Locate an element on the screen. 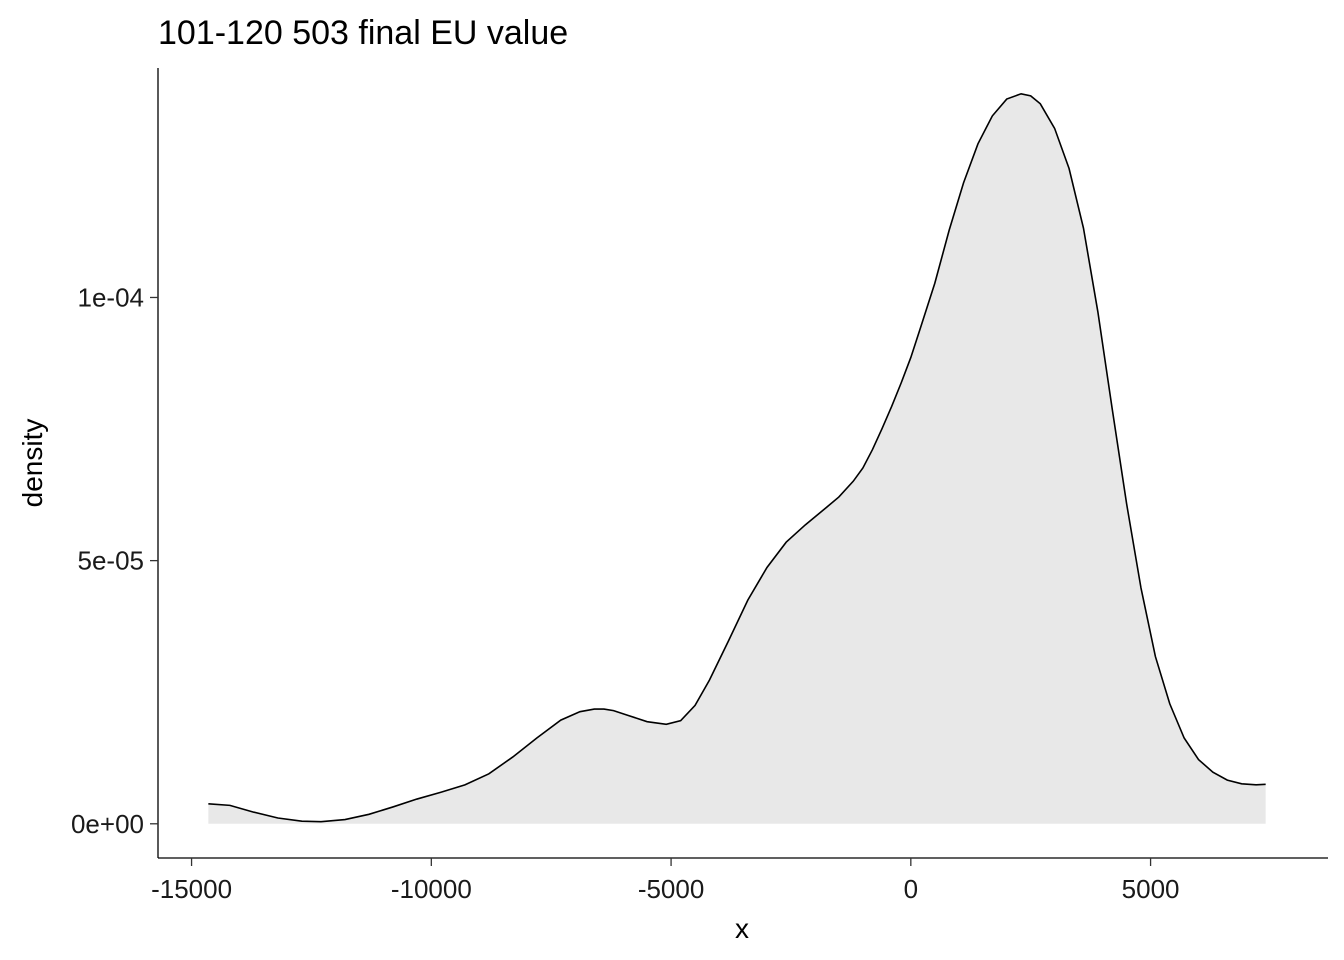  y-axis-title: density is located at coordinates (32, 463).